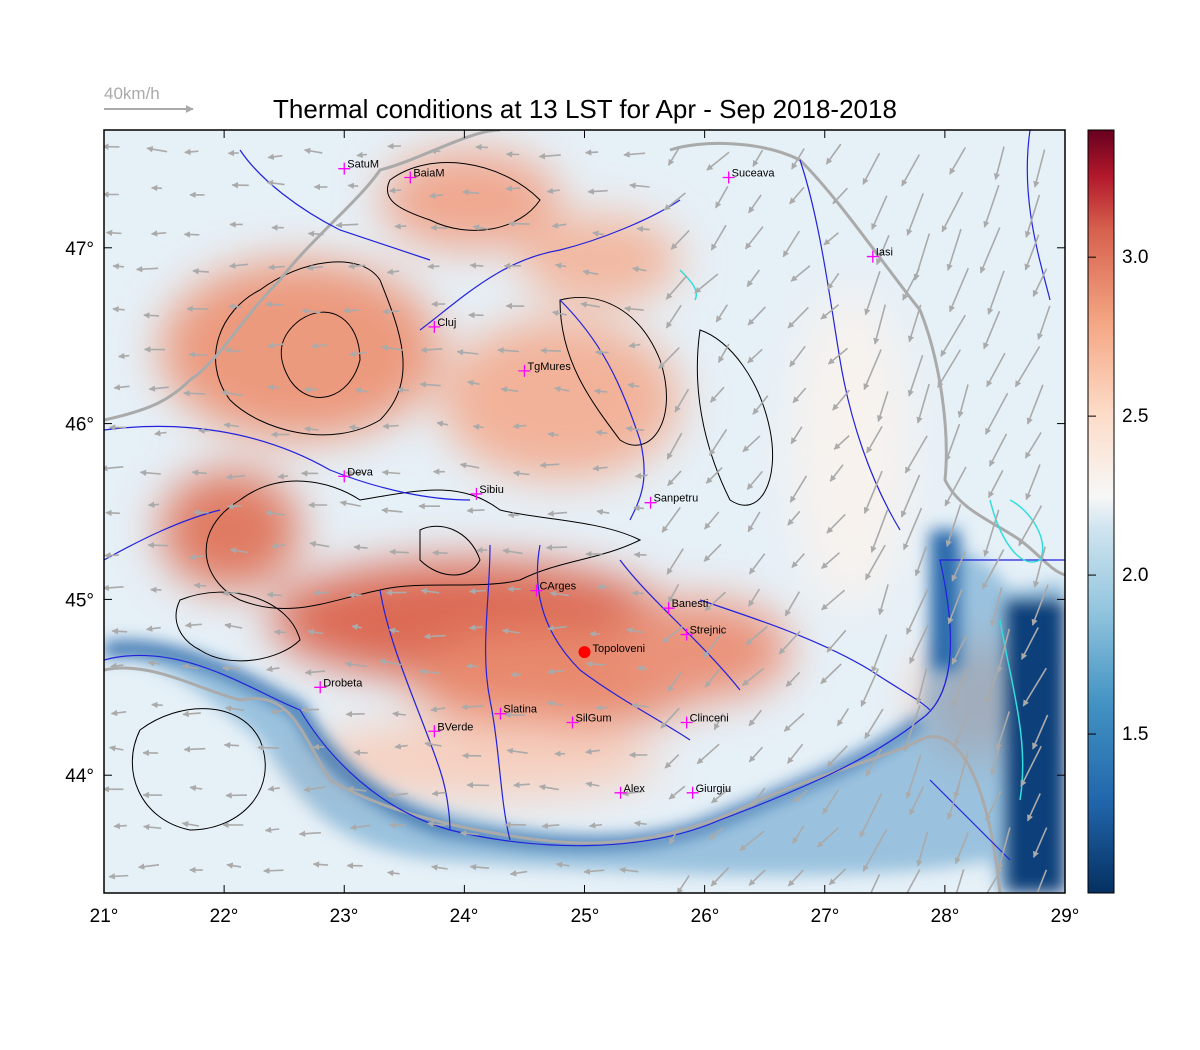 This screenshot has width=1200, height=1050. What do you see at coordinates (1135, 416) in the screenshot?
I see `colorbar-tick-label: 2.5` at bounding box center [1135, 416].